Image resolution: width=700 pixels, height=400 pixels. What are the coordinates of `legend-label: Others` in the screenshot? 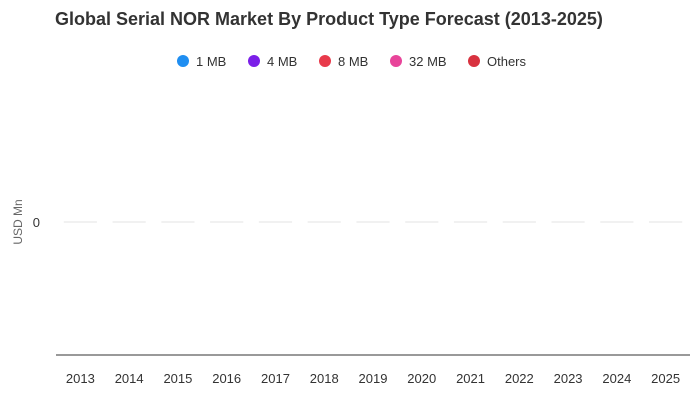 It's located at (507, 61).